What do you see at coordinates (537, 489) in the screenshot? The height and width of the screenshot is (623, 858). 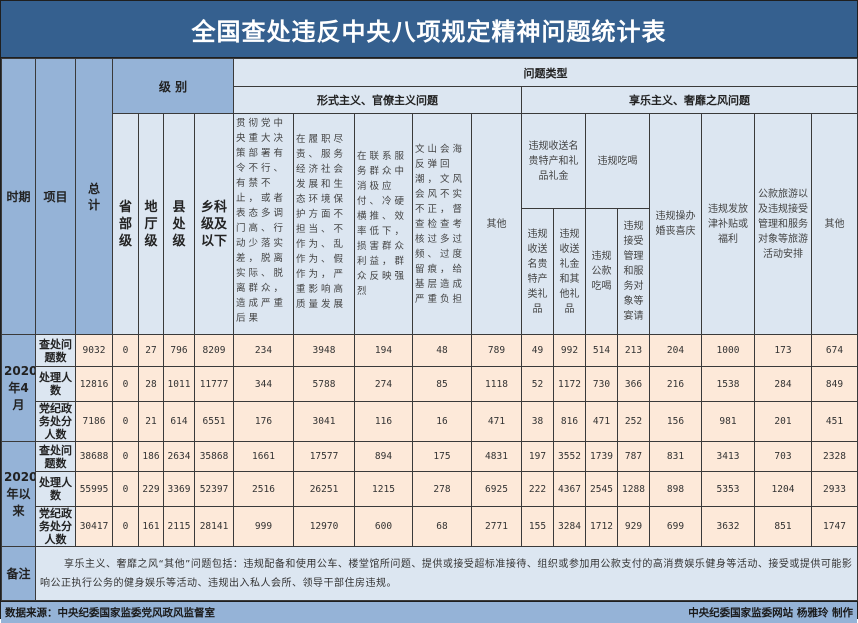 I see `value-cell: 222` at bounding box center [537, 489].